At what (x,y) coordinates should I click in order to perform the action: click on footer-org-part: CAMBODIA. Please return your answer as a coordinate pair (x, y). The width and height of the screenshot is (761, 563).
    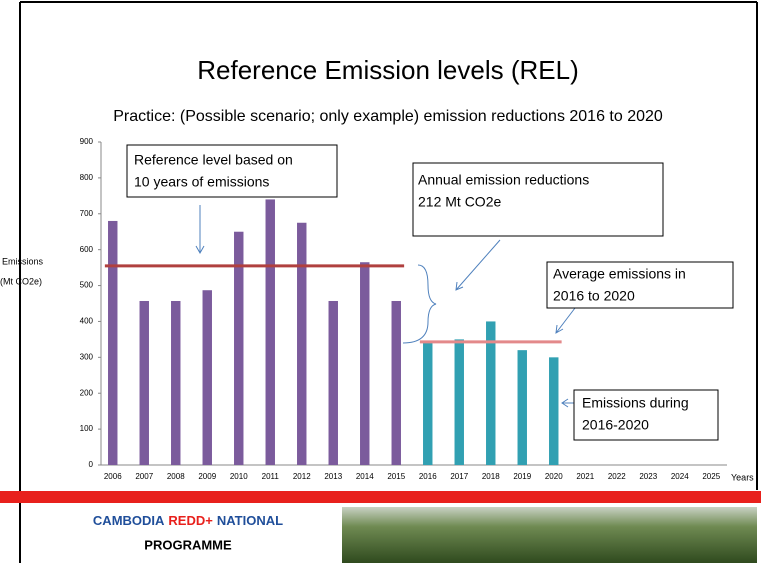
    Looking at the image, I should click on (129, 520).